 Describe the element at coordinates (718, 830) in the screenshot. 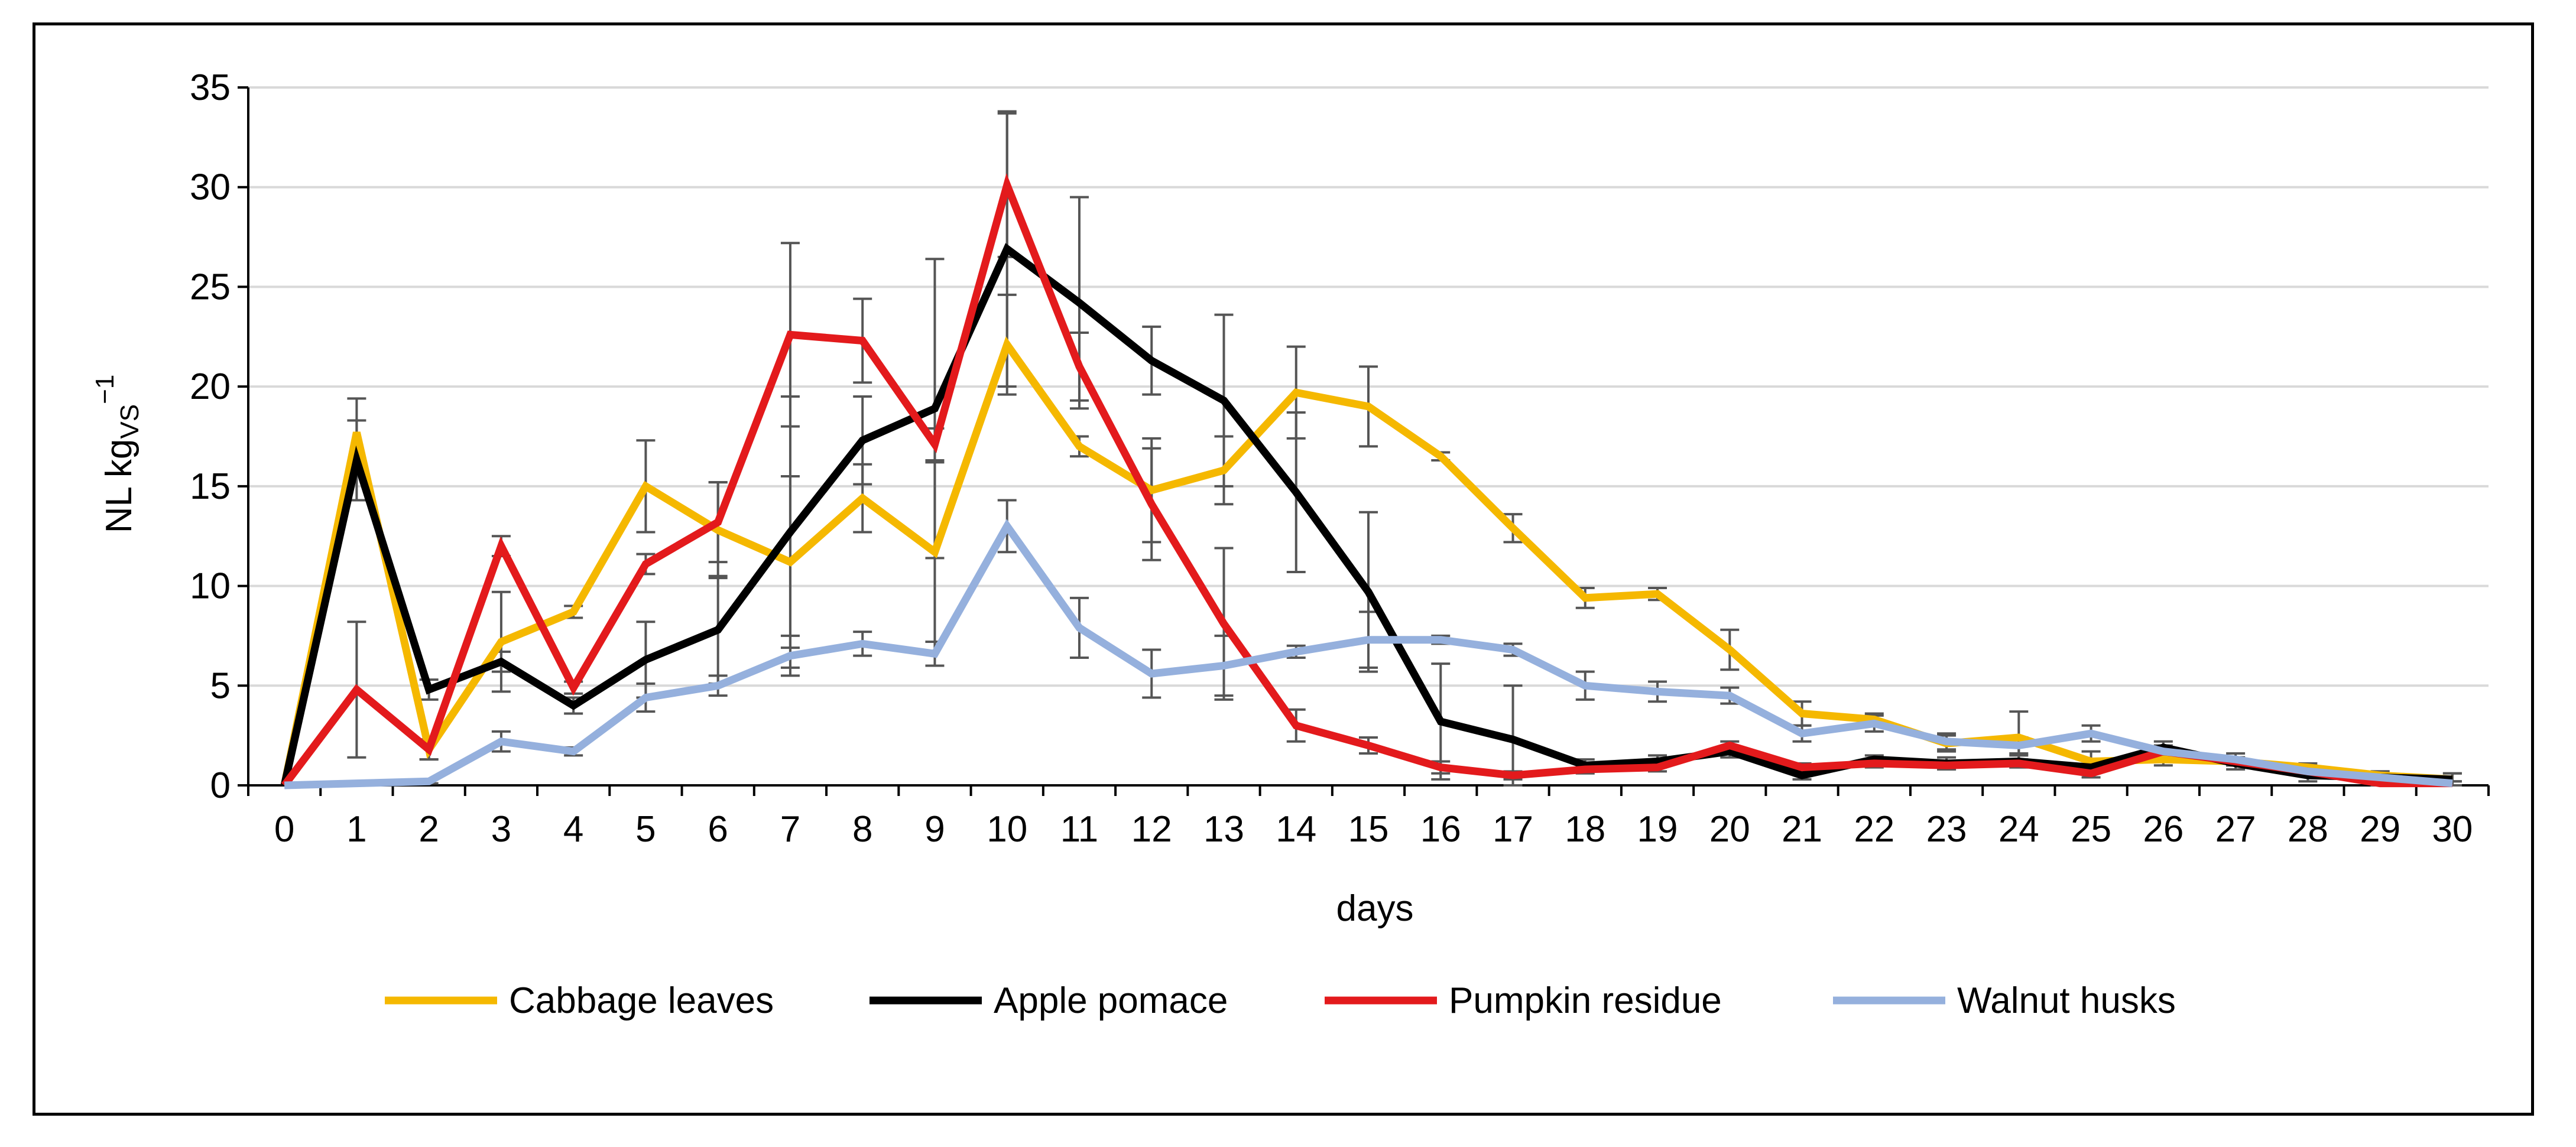

I see `x-tick-label: 6` at that location.